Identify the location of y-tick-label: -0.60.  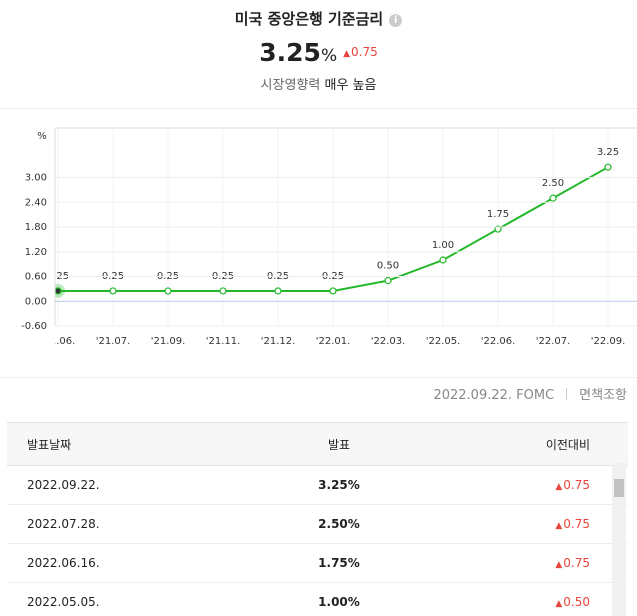
(34, 326).